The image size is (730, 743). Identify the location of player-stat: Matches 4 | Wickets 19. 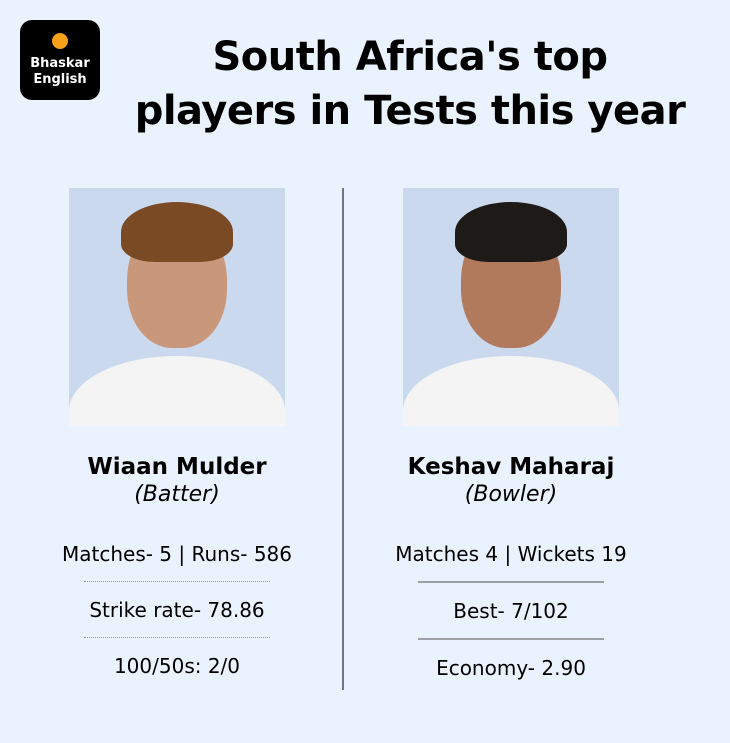
(511, 554).